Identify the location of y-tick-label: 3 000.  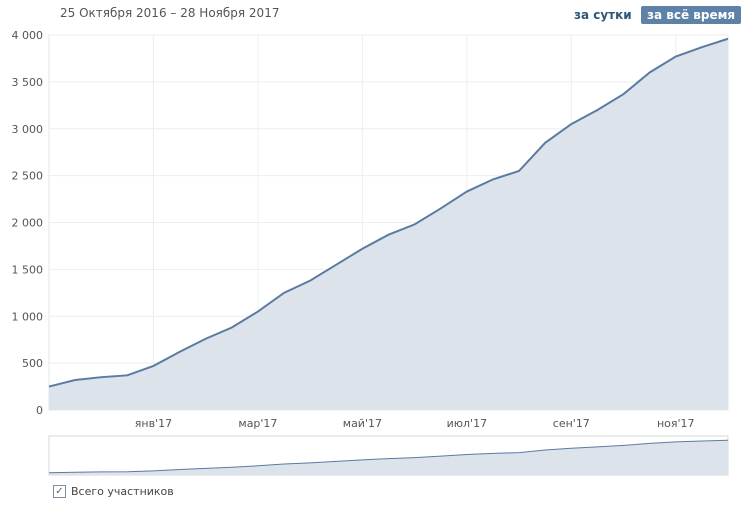
(28, 129).